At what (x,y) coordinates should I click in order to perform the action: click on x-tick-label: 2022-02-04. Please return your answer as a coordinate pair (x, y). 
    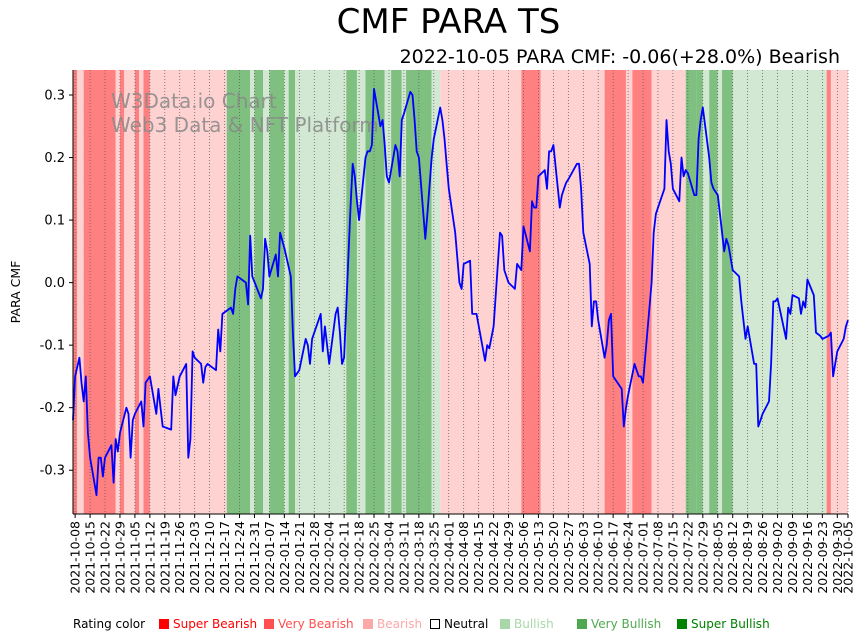
    Looking at the image, I should click on (329, 557).